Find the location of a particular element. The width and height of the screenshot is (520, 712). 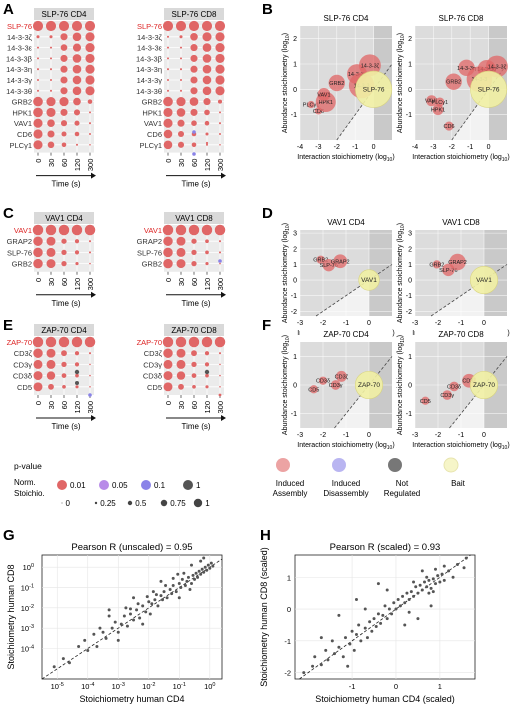

panel-letter-b: B is located at coordinates (267, 9).